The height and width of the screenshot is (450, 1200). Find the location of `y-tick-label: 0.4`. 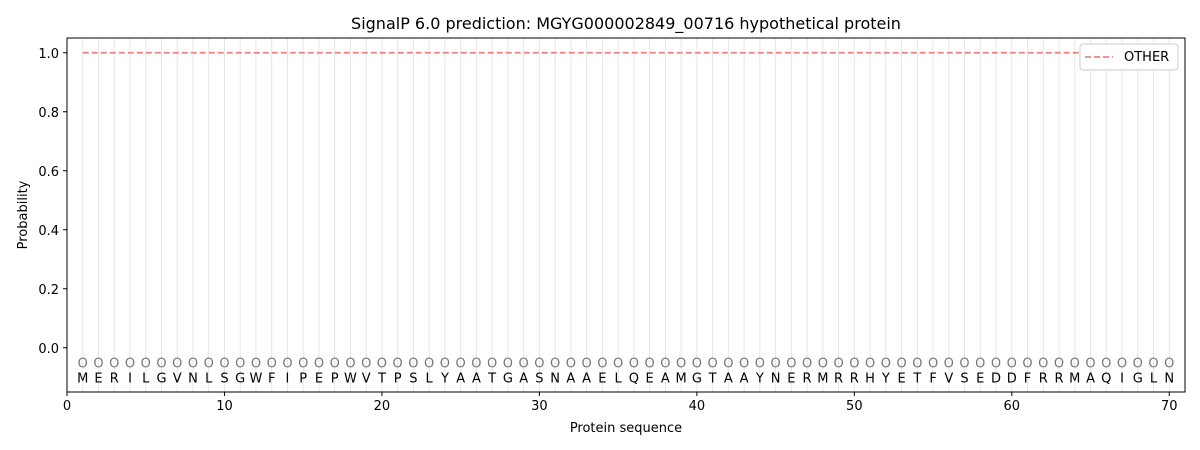

y-tick-label: 0.4 is located at coordinates (48, 231).